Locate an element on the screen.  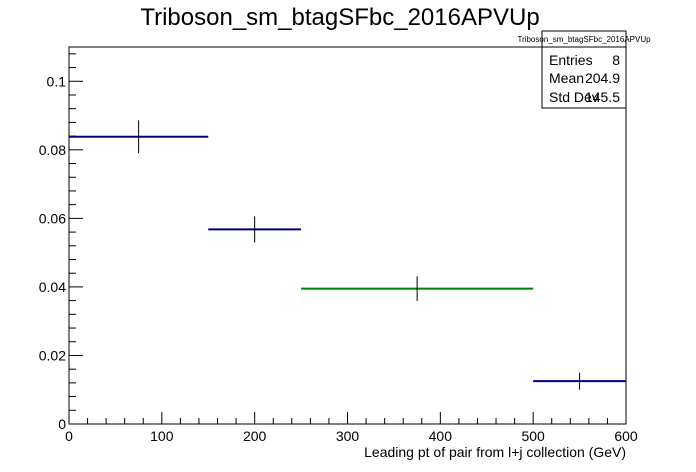
chart-title: Triboson_sm_btagSFbc_2016APVUp is located at coordinates (339, 17).